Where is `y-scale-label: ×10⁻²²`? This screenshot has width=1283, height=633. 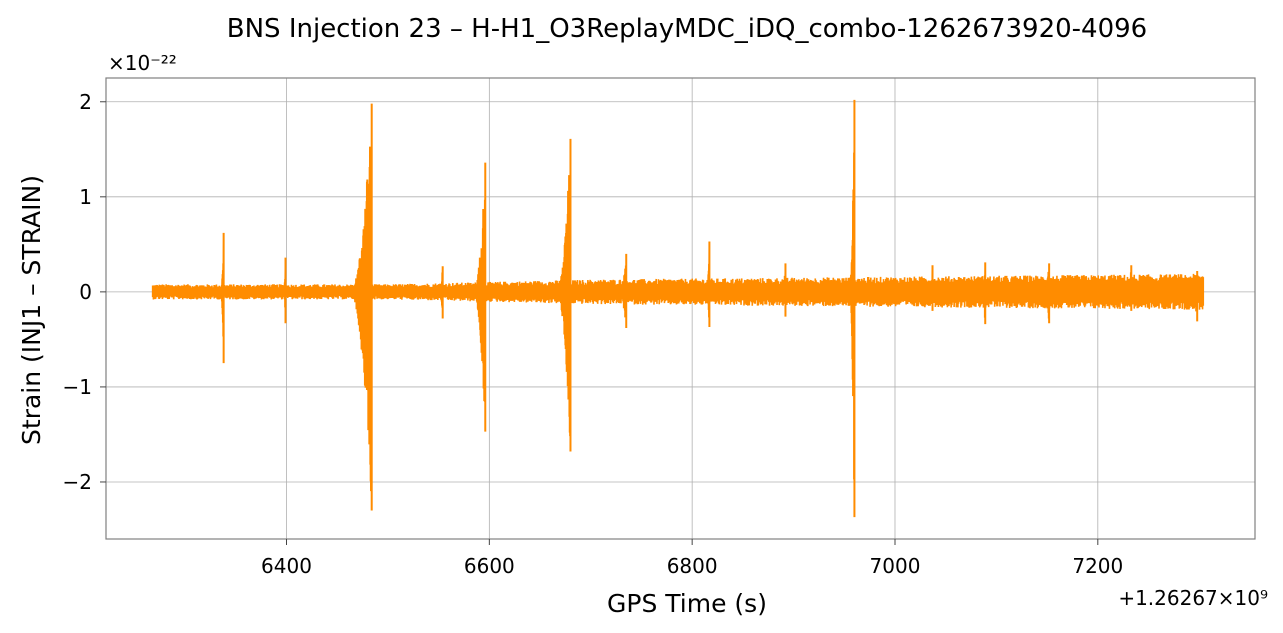
y-scale-label: ×10⁻²² is located at coordinates (142, 63).